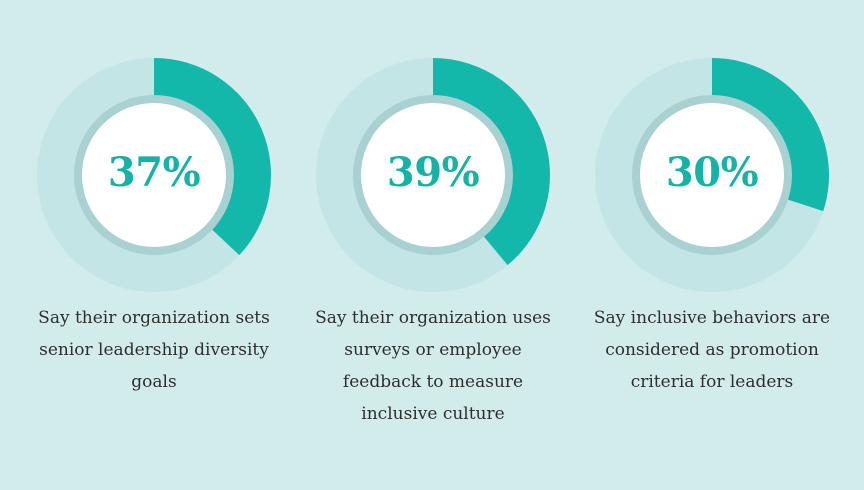 This screenshot has width=864, height=490. Describe the element at coordinates (433, 318) in the screenshot. I see `caption-line: Say their organization uses` at that location.